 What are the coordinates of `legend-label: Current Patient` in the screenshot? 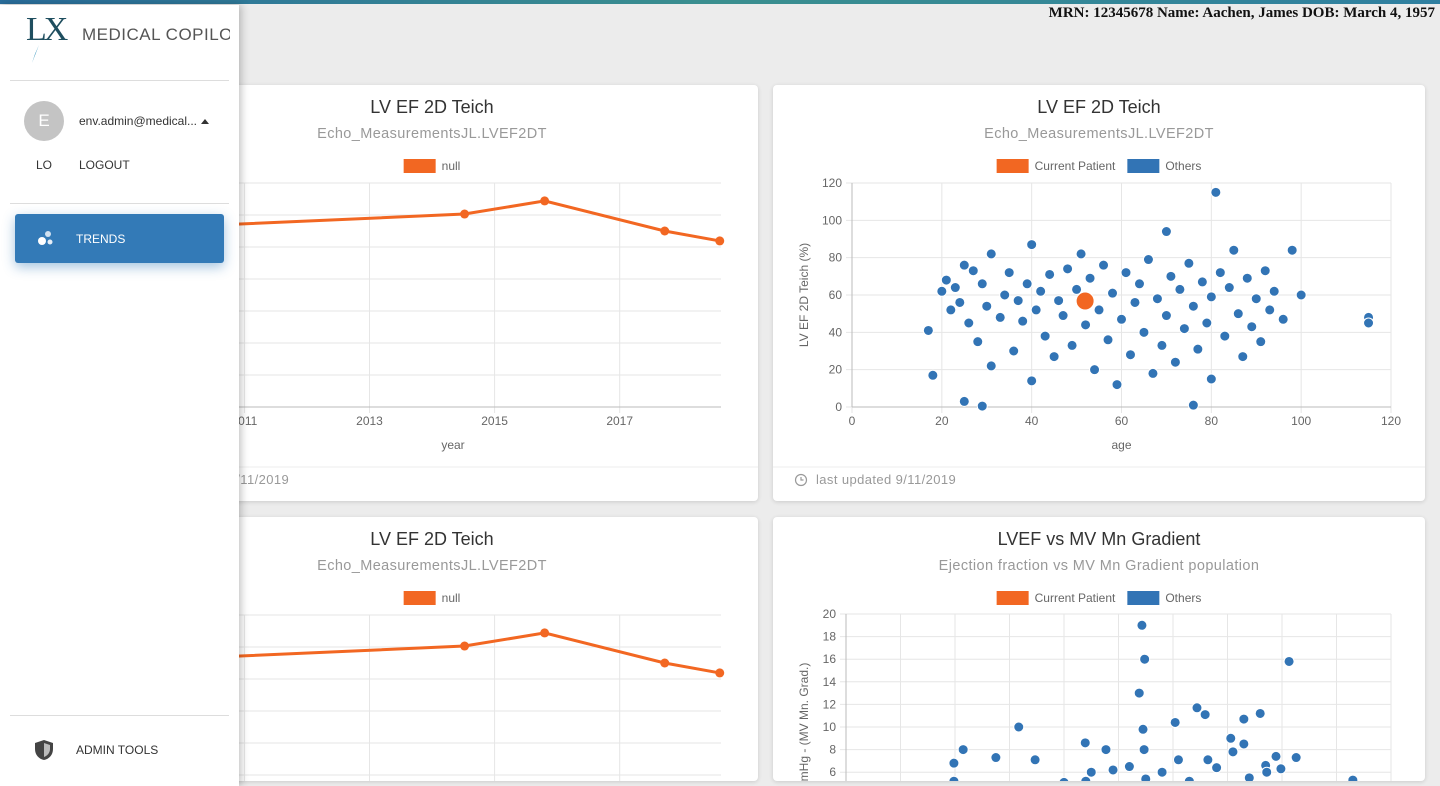 It's located at (1075, 166).